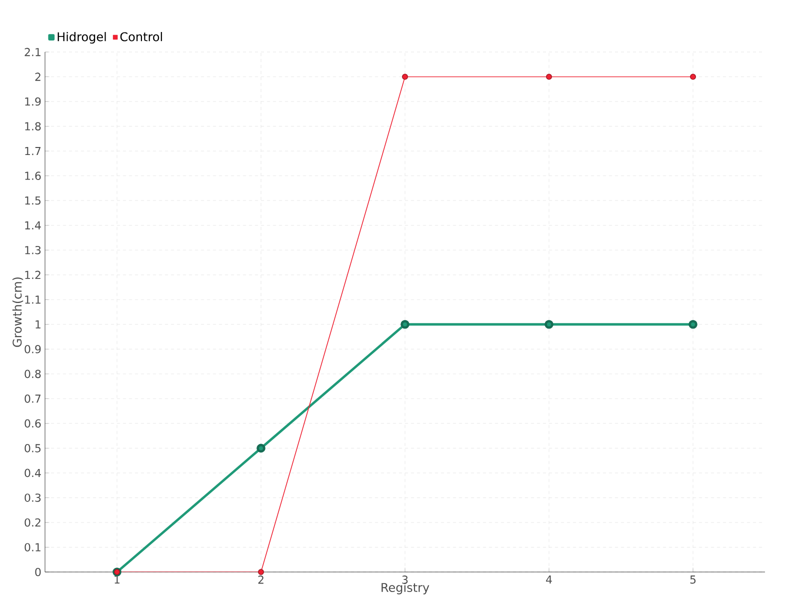  I want to click on y-tick-label: 0.2, so click(32, 522).